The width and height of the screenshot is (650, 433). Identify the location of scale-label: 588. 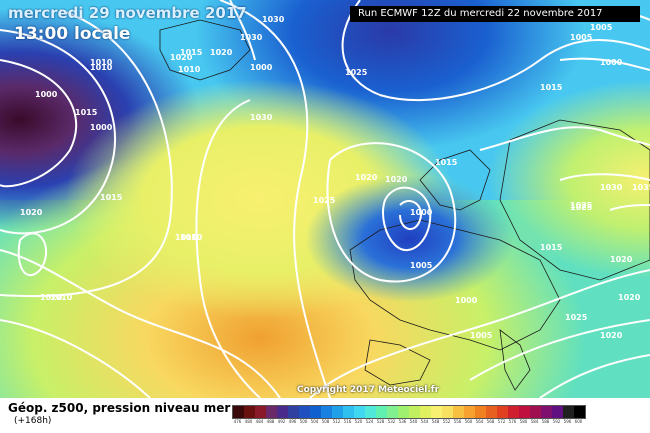
(545, 421).